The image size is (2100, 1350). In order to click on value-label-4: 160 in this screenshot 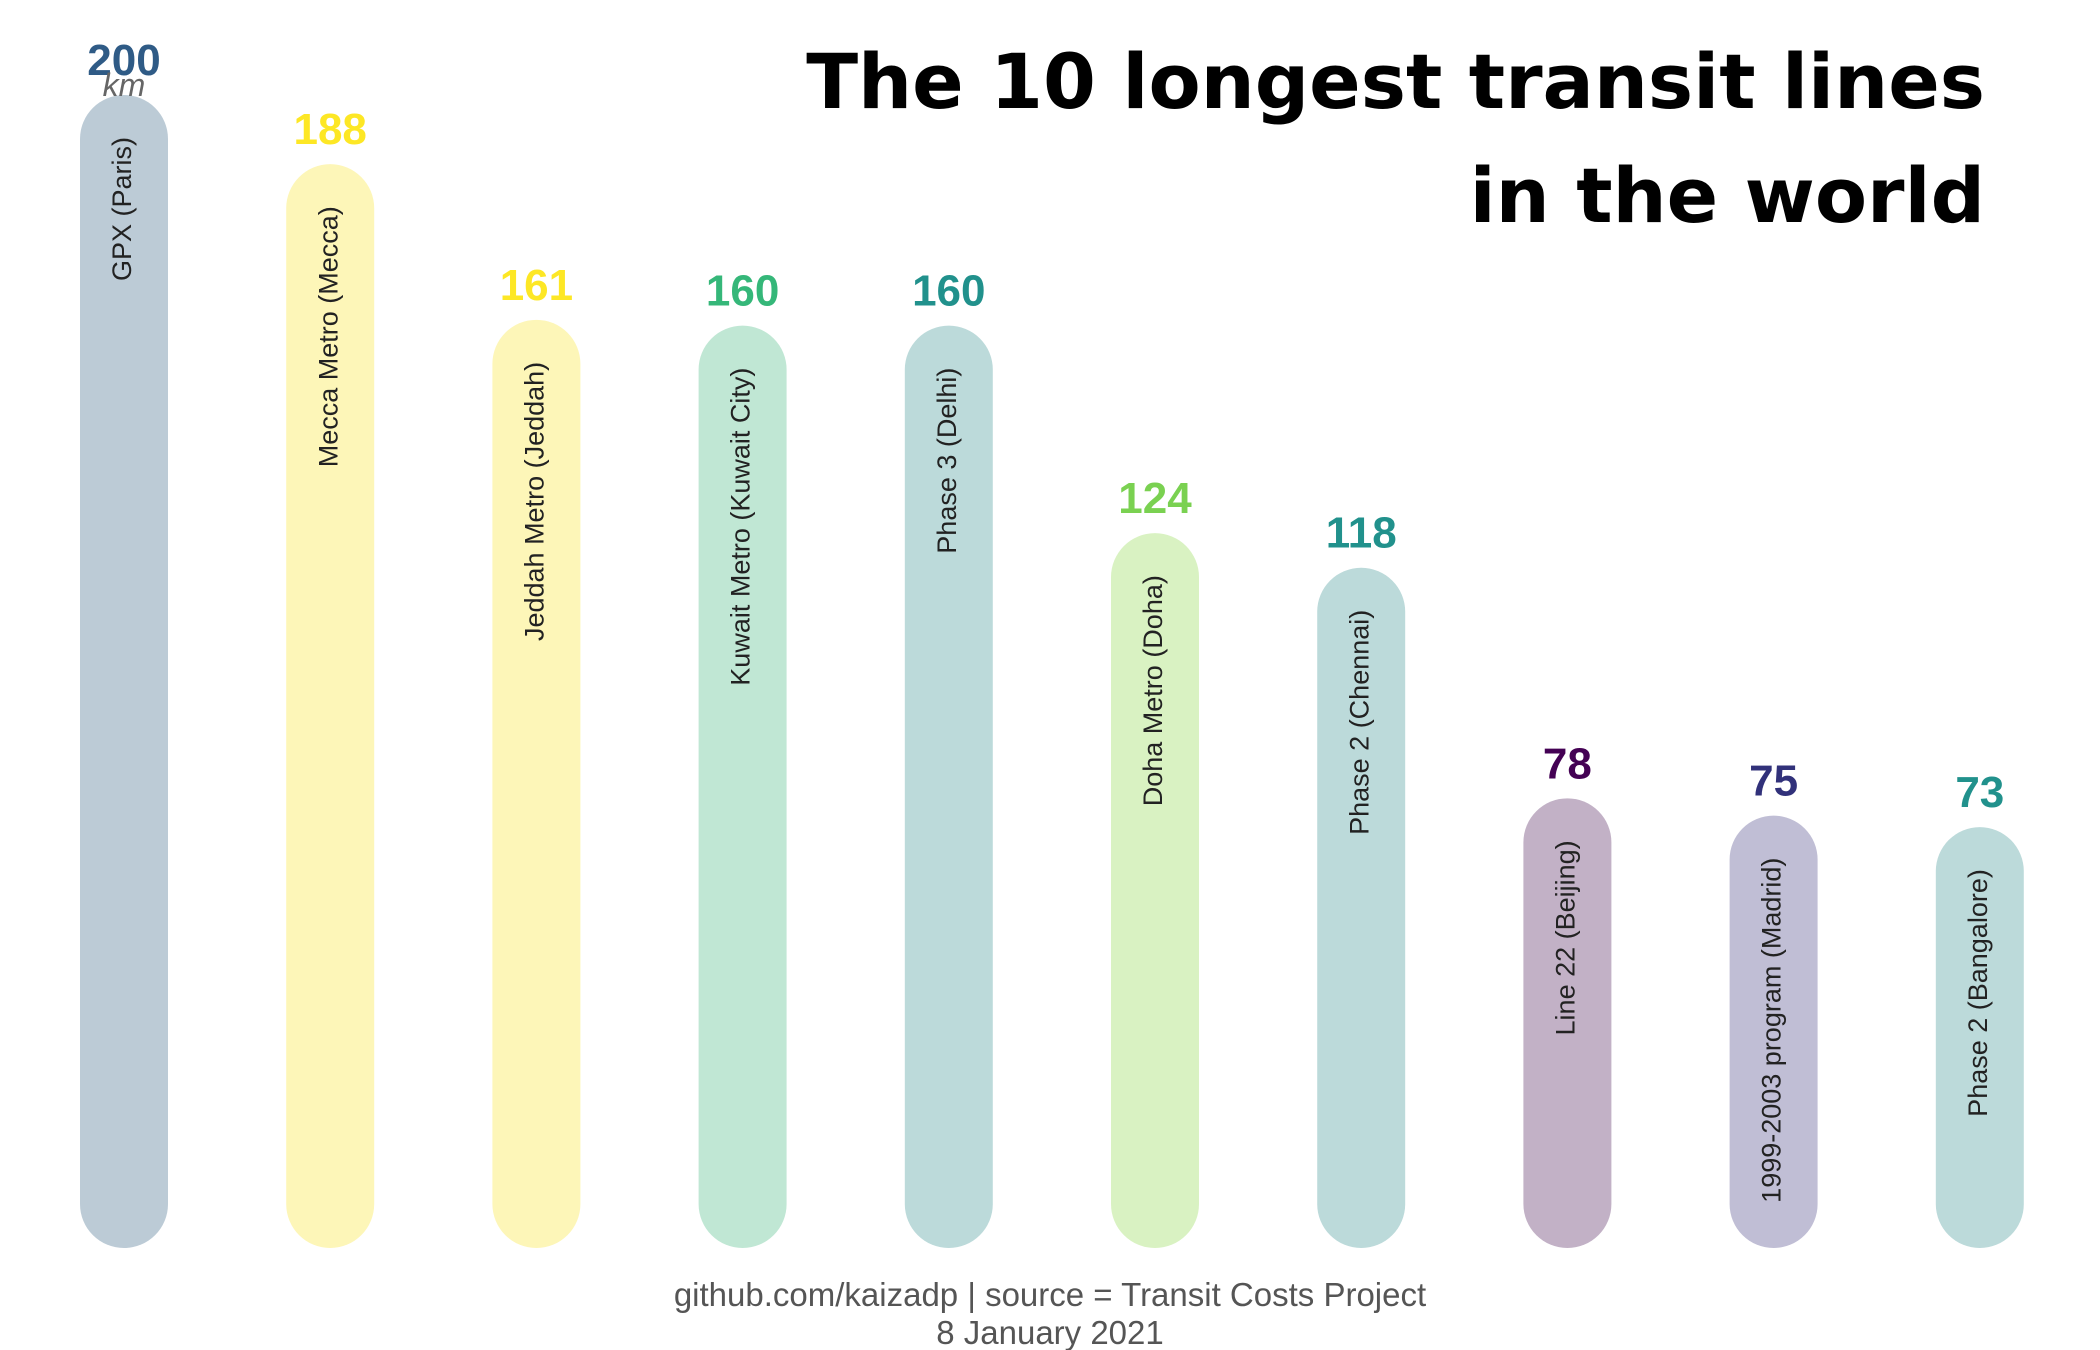, I will do `click(742, 291)`.